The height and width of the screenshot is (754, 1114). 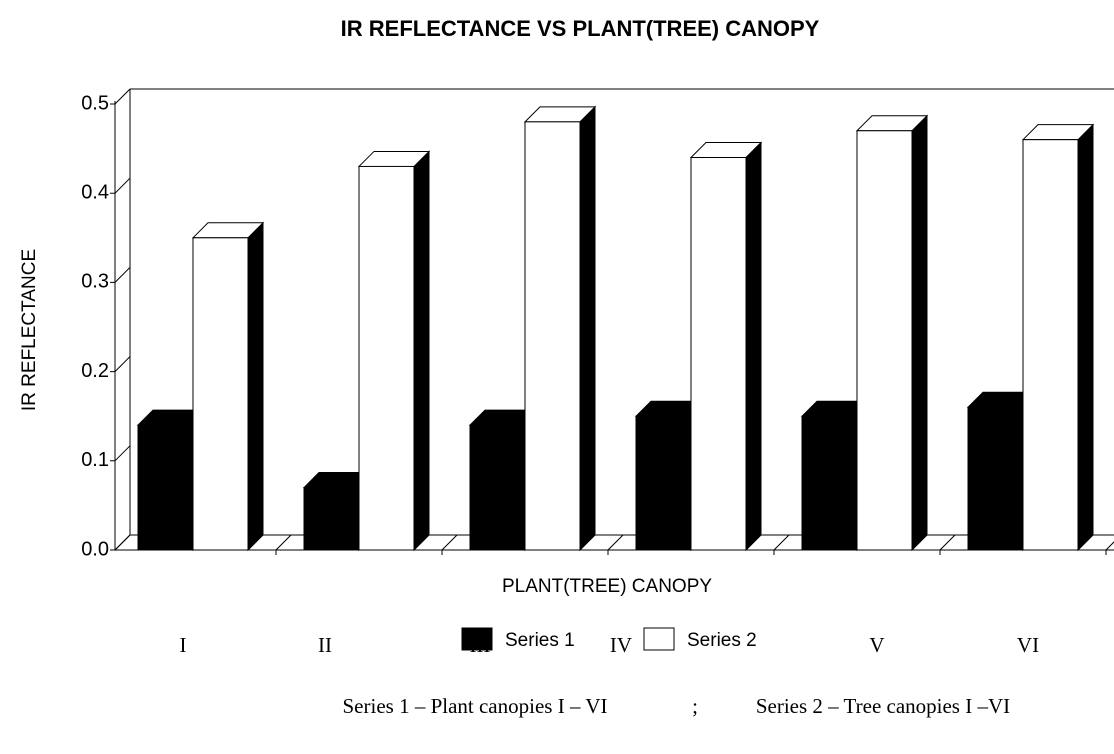 I want to click on y-tick-label: 0.4, so click(x=95, y=192).